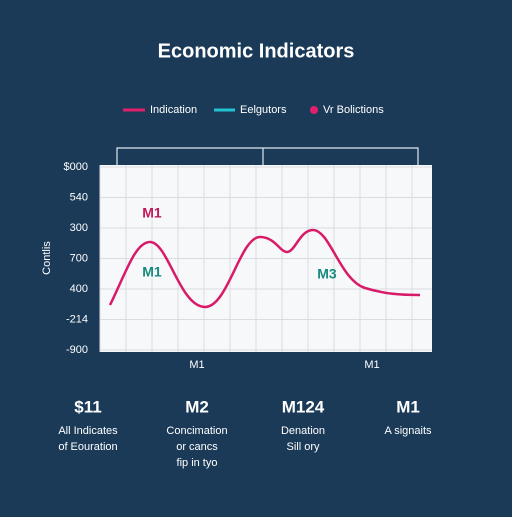 The width and height of the screenshot is (512, 517). What do you see at coordinates (77, 350) in the screenshot?
I see `y-label: -900` at bounding box center [77, 350].